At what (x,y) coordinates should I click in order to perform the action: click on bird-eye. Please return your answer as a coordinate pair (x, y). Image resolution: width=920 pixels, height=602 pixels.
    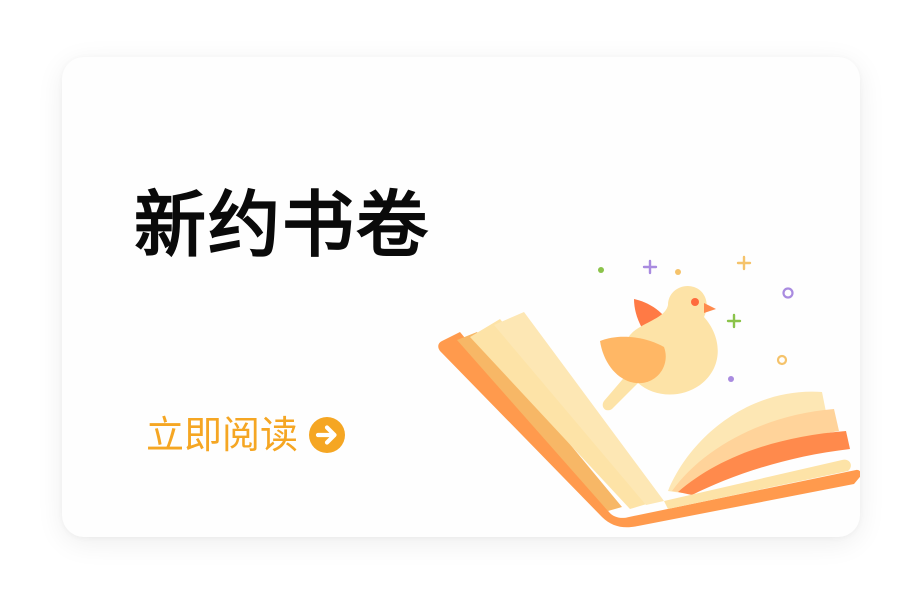
    Looking at the image, I should click on (695, 302).